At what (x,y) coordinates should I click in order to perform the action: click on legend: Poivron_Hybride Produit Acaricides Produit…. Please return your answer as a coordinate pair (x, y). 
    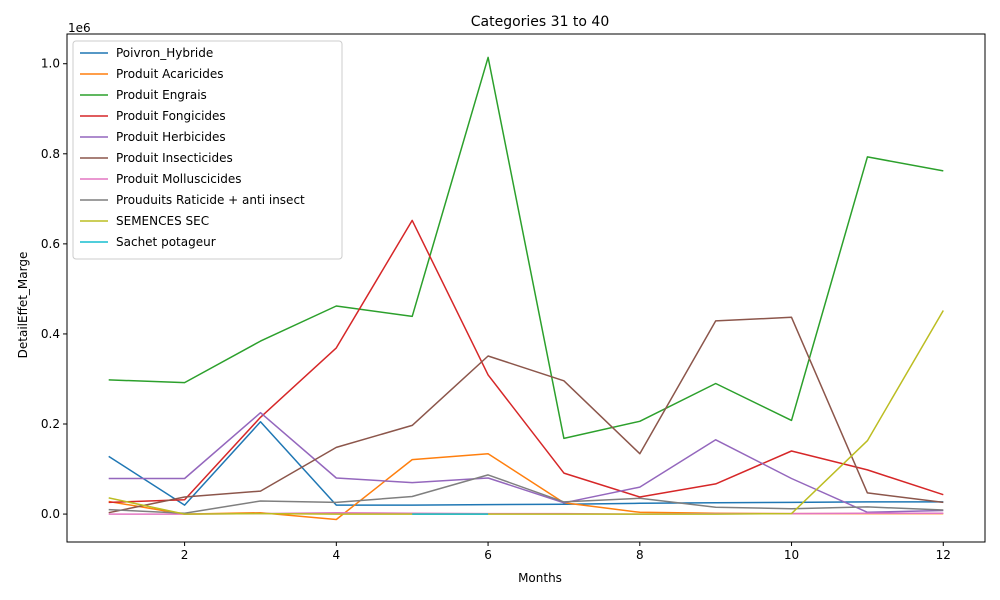
    Looking at the image, I should click on (207, 150).